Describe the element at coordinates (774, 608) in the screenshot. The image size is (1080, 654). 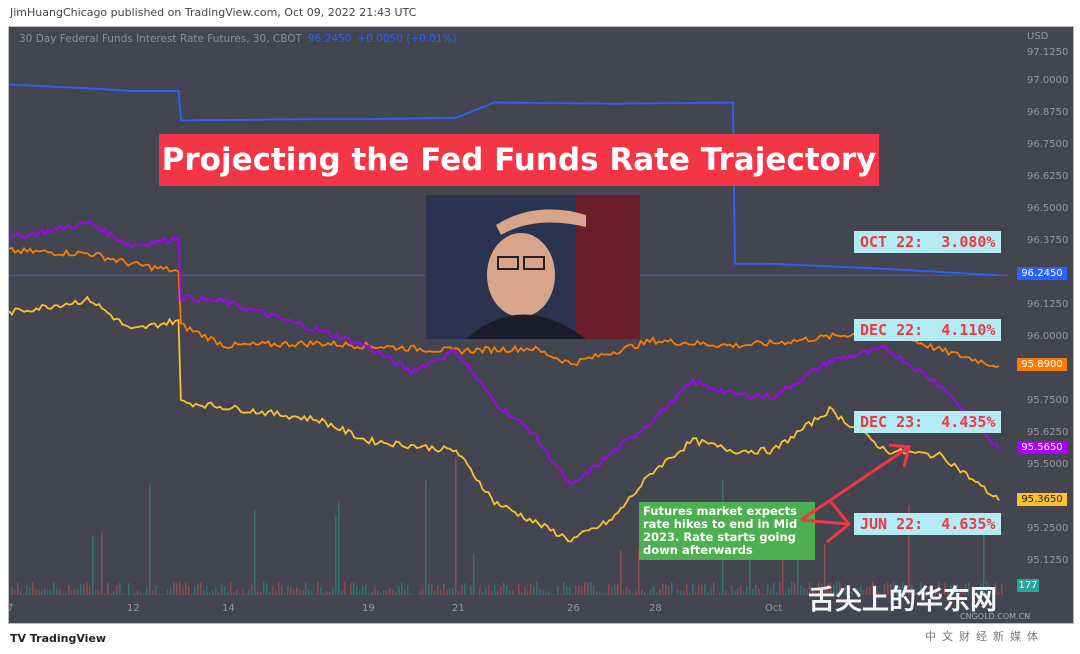
I see `x-tick-label: Oct` at that location.